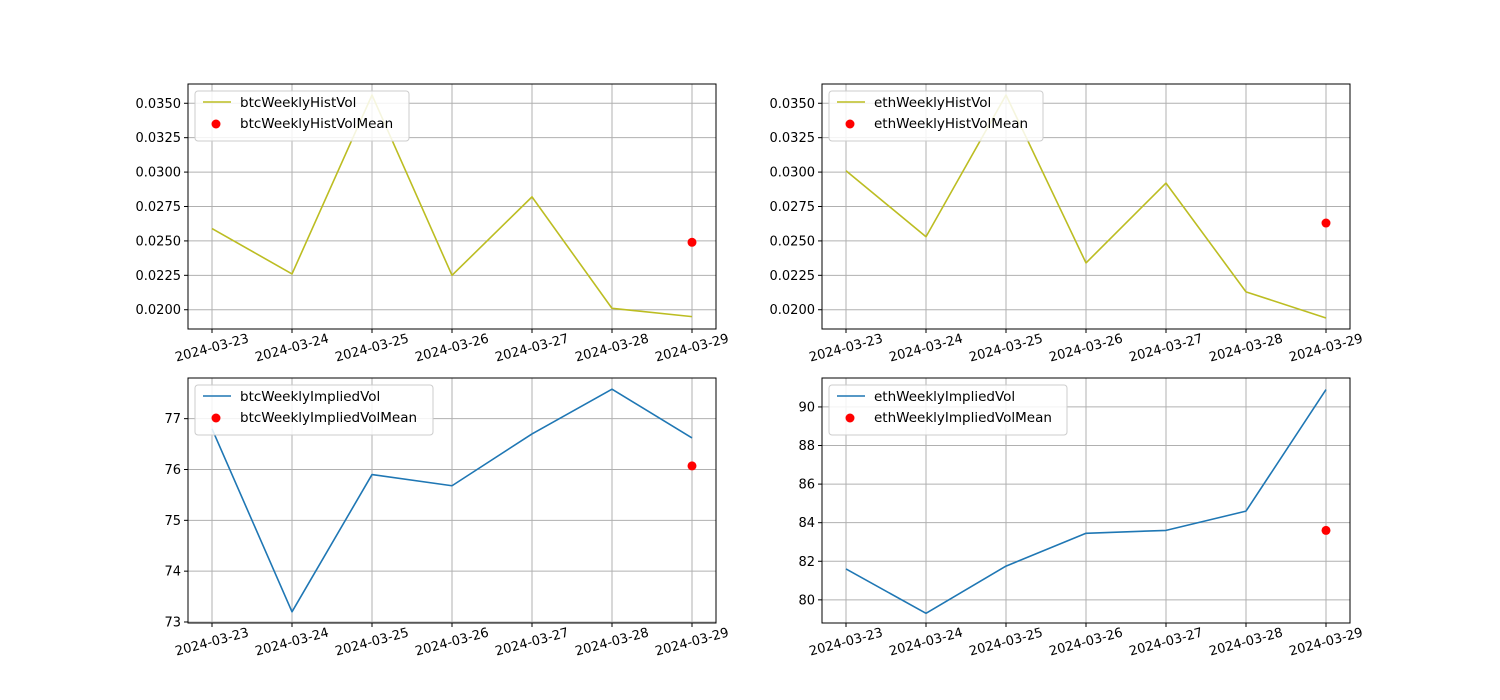 The width and height of the screenshot is (1500, 700). What do you see at coordinates (806, 446) in the screenshot?
I see `y-tick-label: 88` at bounding box center [806, 446].